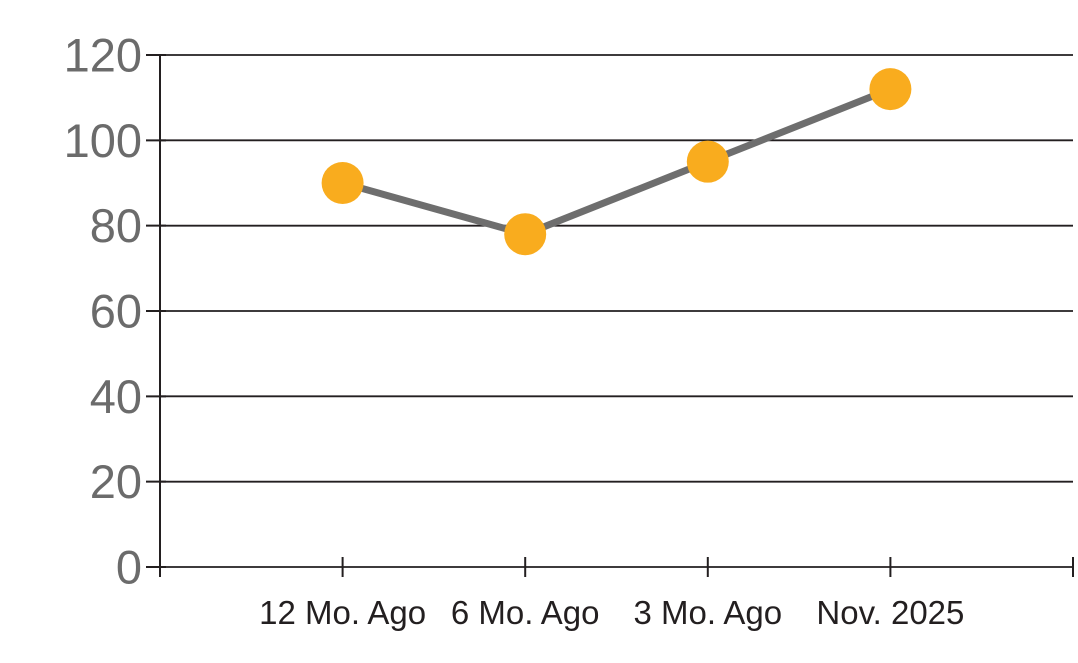 The width and height of the screenshot is (1078, 663). I want to click on y-axis-tick-label: 20, so click(116, 481).